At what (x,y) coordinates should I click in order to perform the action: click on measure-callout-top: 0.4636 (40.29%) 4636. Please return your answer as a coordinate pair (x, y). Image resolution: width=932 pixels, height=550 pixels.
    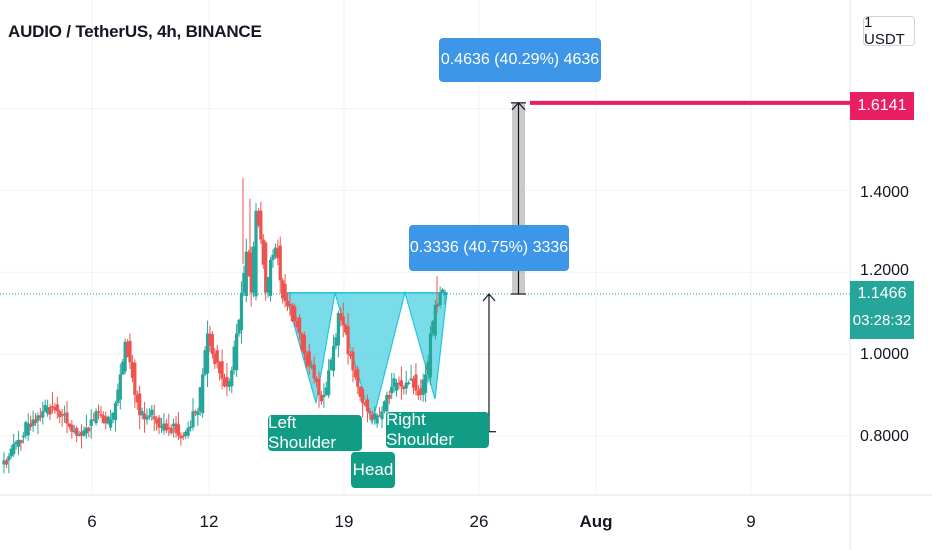
    Looking at the image, I should click on (520, 60).